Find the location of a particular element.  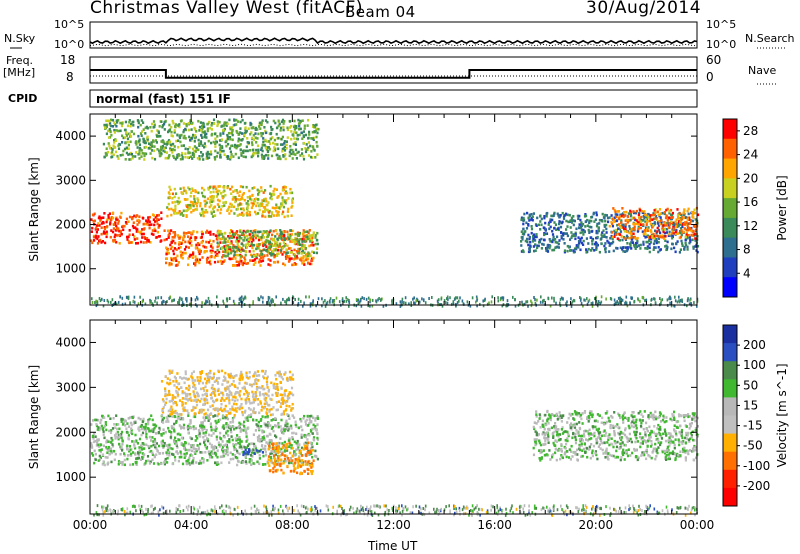

nsearch-series-line is located at coordinates (393, 45).